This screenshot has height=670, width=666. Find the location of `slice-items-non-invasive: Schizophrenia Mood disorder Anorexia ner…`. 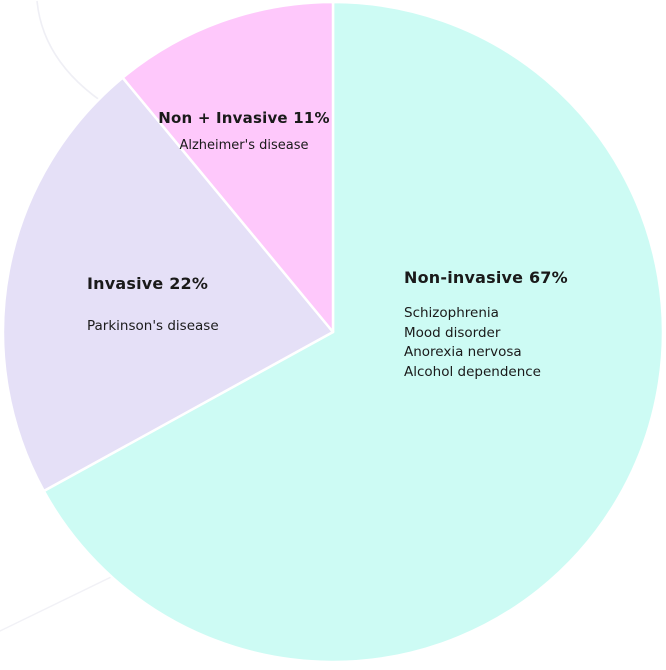

slice-items-non-invasive: Schizophrenia Mood disorder Anorexia ner… is located at coordinates (486, 343).